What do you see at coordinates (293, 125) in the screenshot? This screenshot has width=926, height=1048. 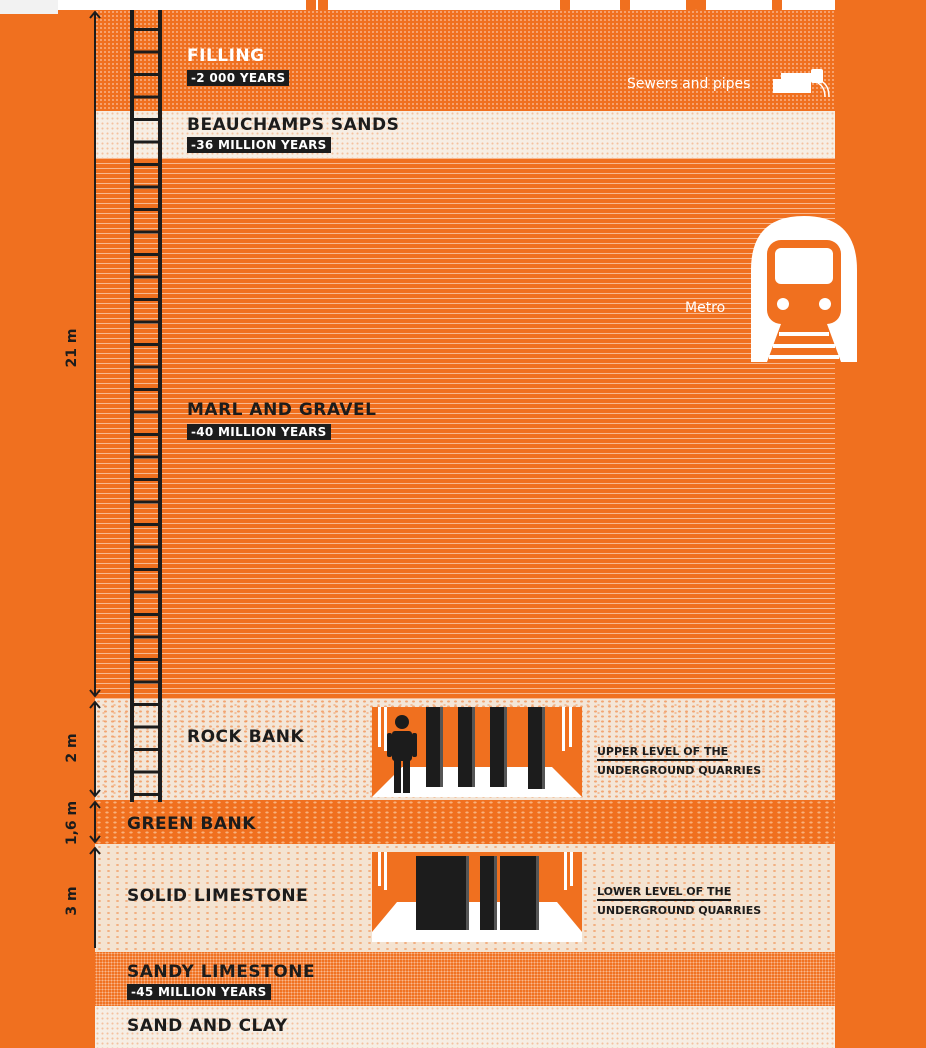 I see `layer-title-beauchamps: BEAUCHAMPS SANDS` at bounding box center [293, 125].